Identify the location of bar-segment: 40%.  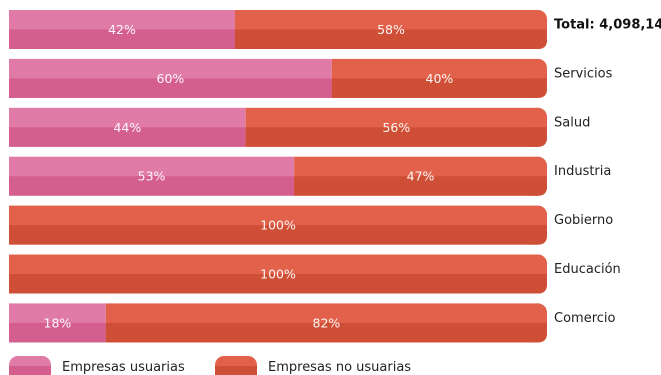
(440, 78).